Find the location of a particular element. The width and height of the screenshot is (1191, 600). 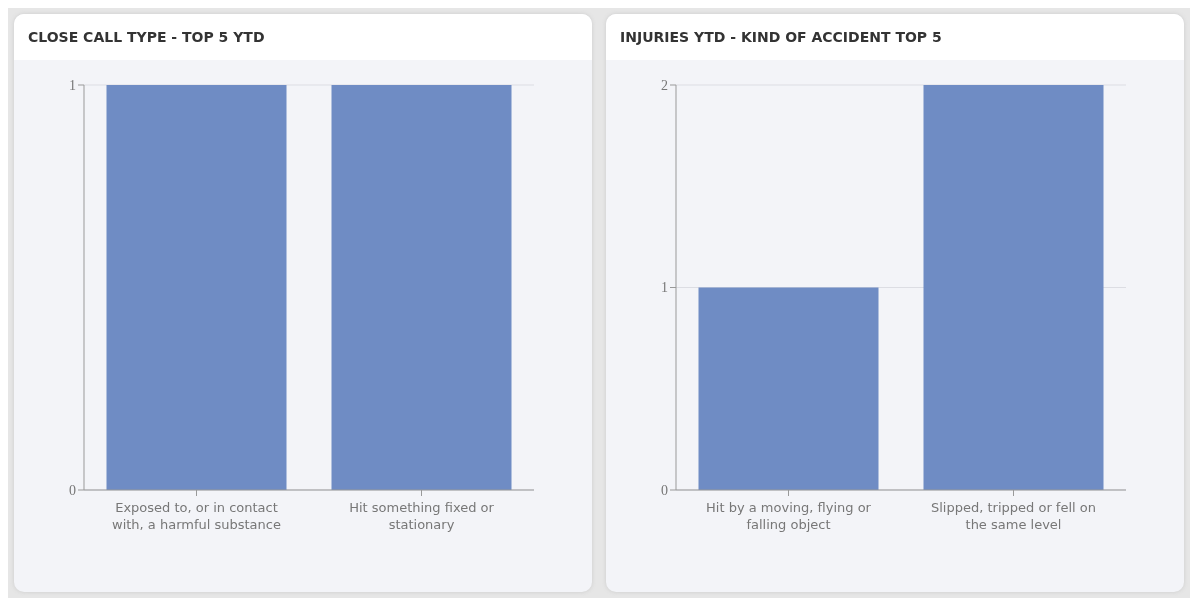

x-tick-label: Exposed to, or in contact with, a harmful substance is located at coordinates (196, 516).